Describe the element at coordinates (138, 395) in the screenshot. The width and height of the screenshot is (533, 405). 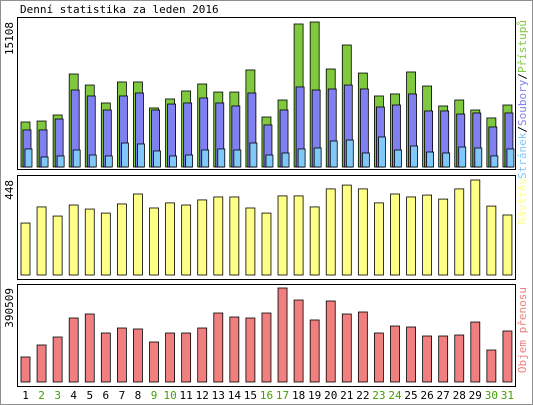
I see `x-tick-label: 8` at that location.